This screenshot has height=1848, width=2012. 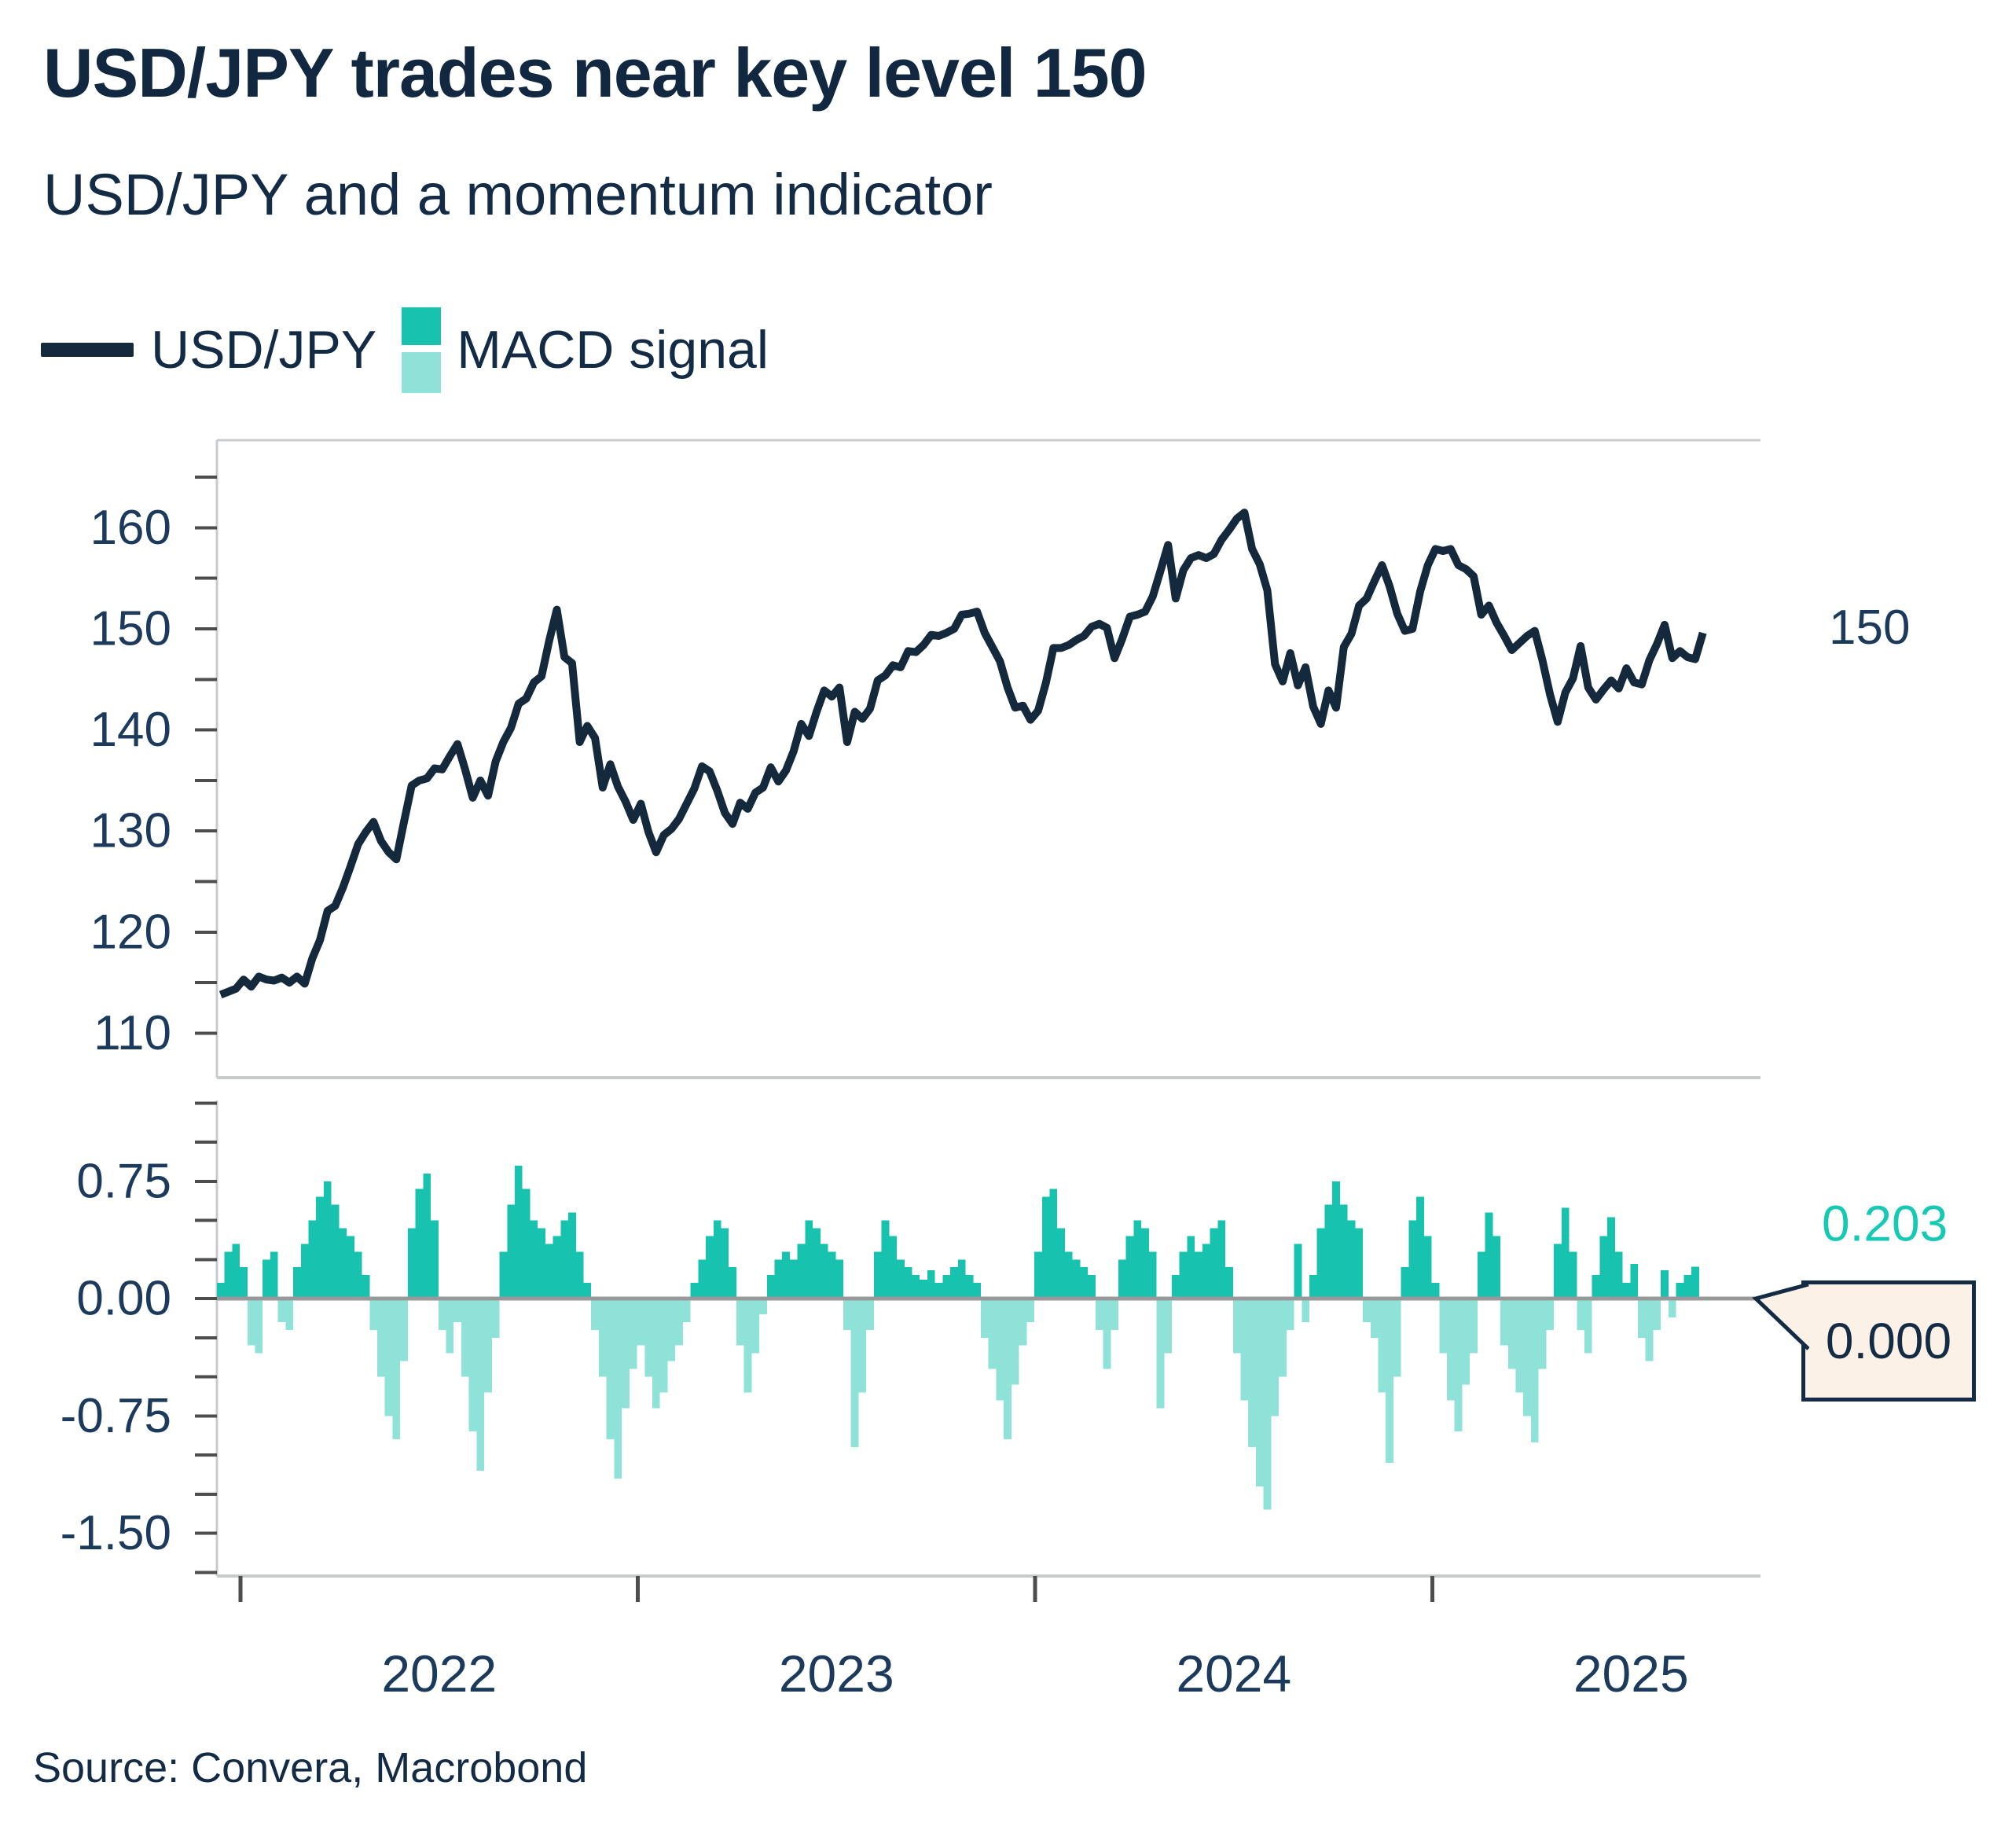 What do you see at coordinates (264, 350) in the screenshot?
I see `legend-label-usdjpy: USD/JPY` at bounding box center [264, 350].